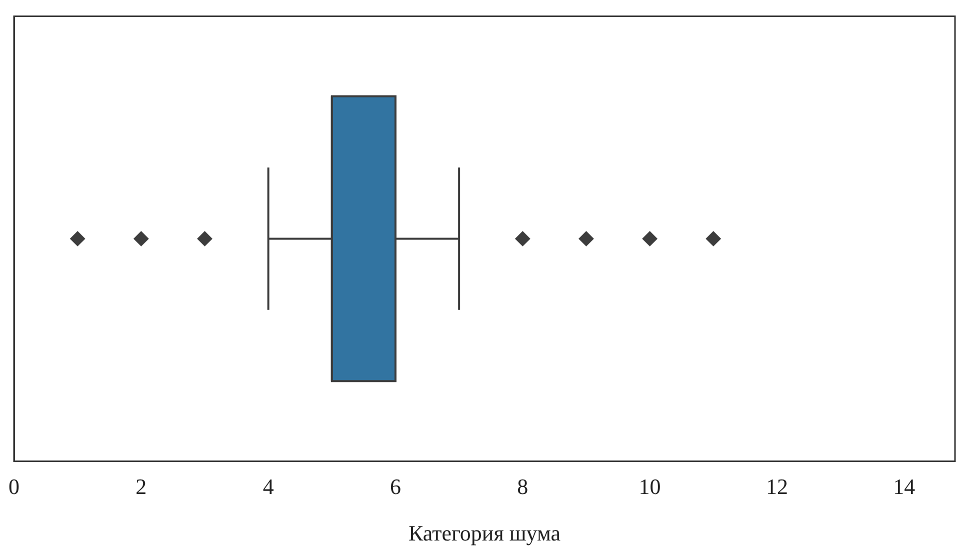 This screenshot has width=963, height=556. I want to click on x-tick-label: 0, so click(14, 487).